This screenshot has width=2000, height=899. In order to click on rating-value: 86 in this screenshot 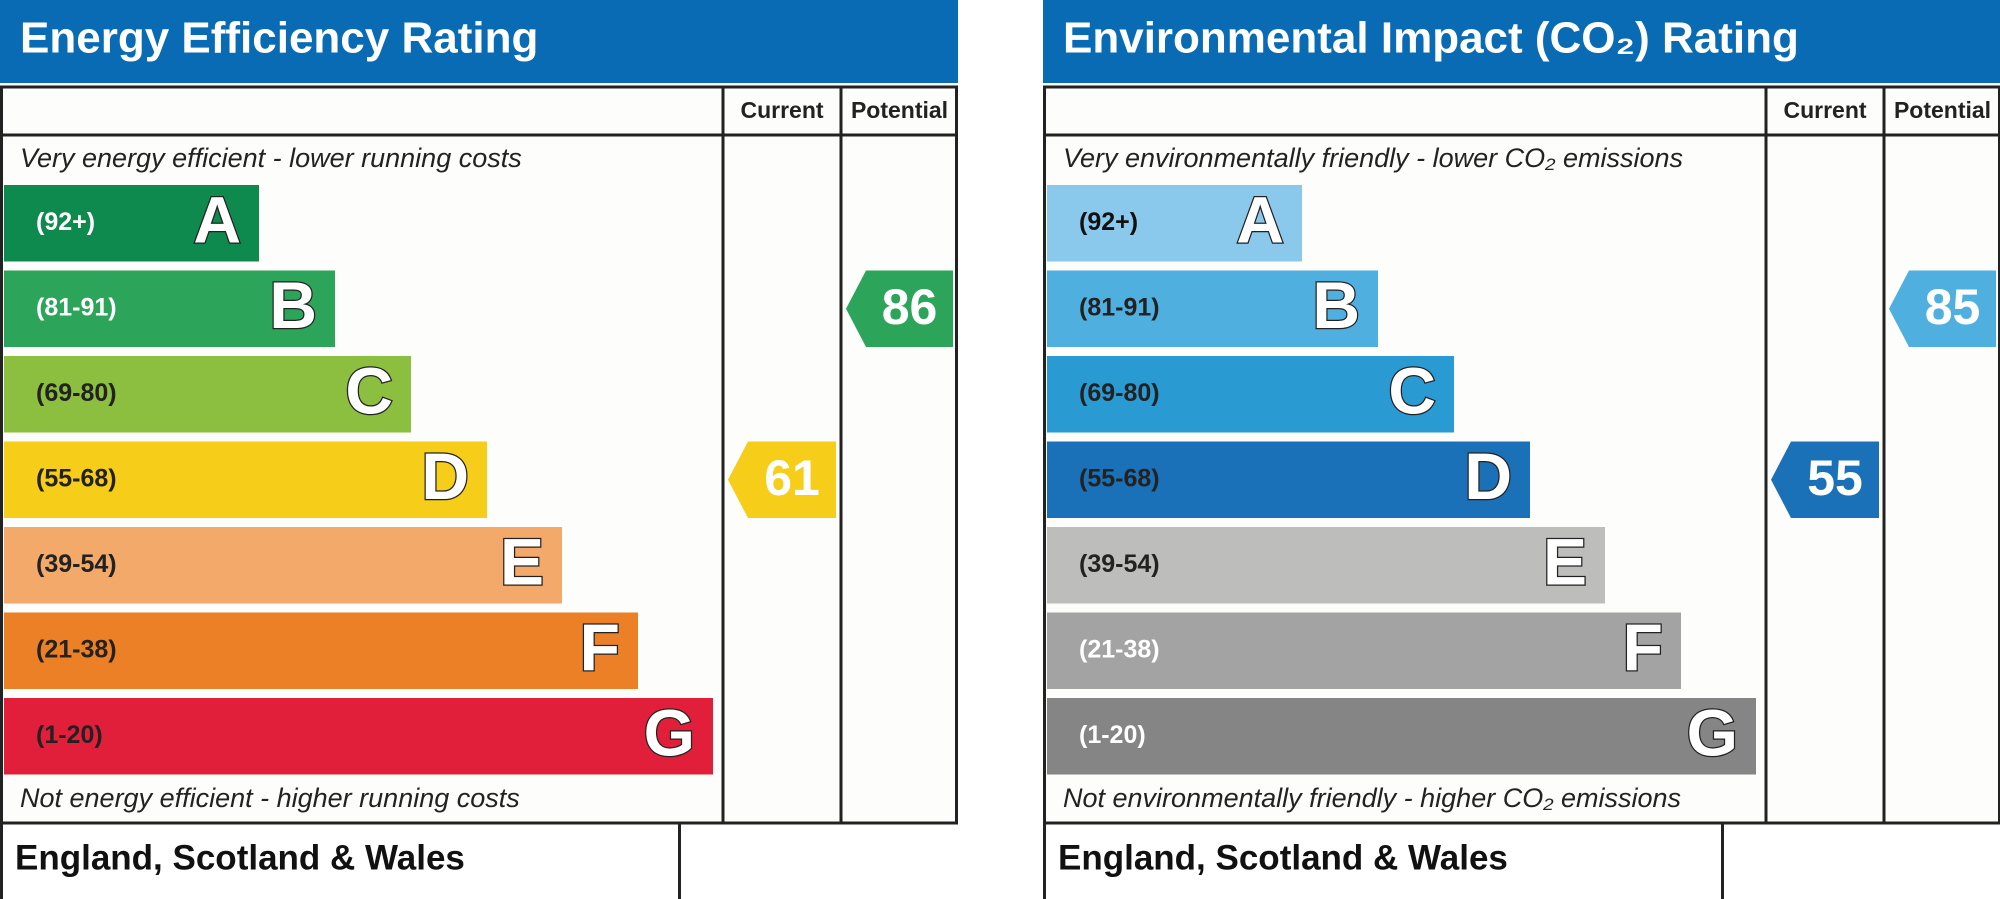, I will do `click(910, 307)`.